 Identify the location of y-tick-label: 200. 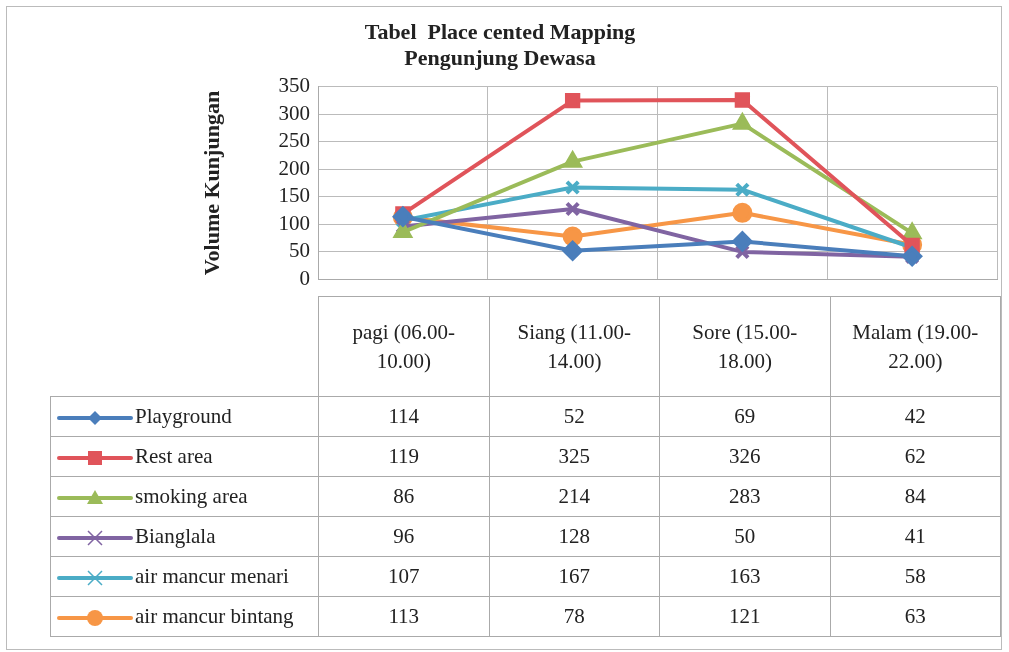
(294, 167).